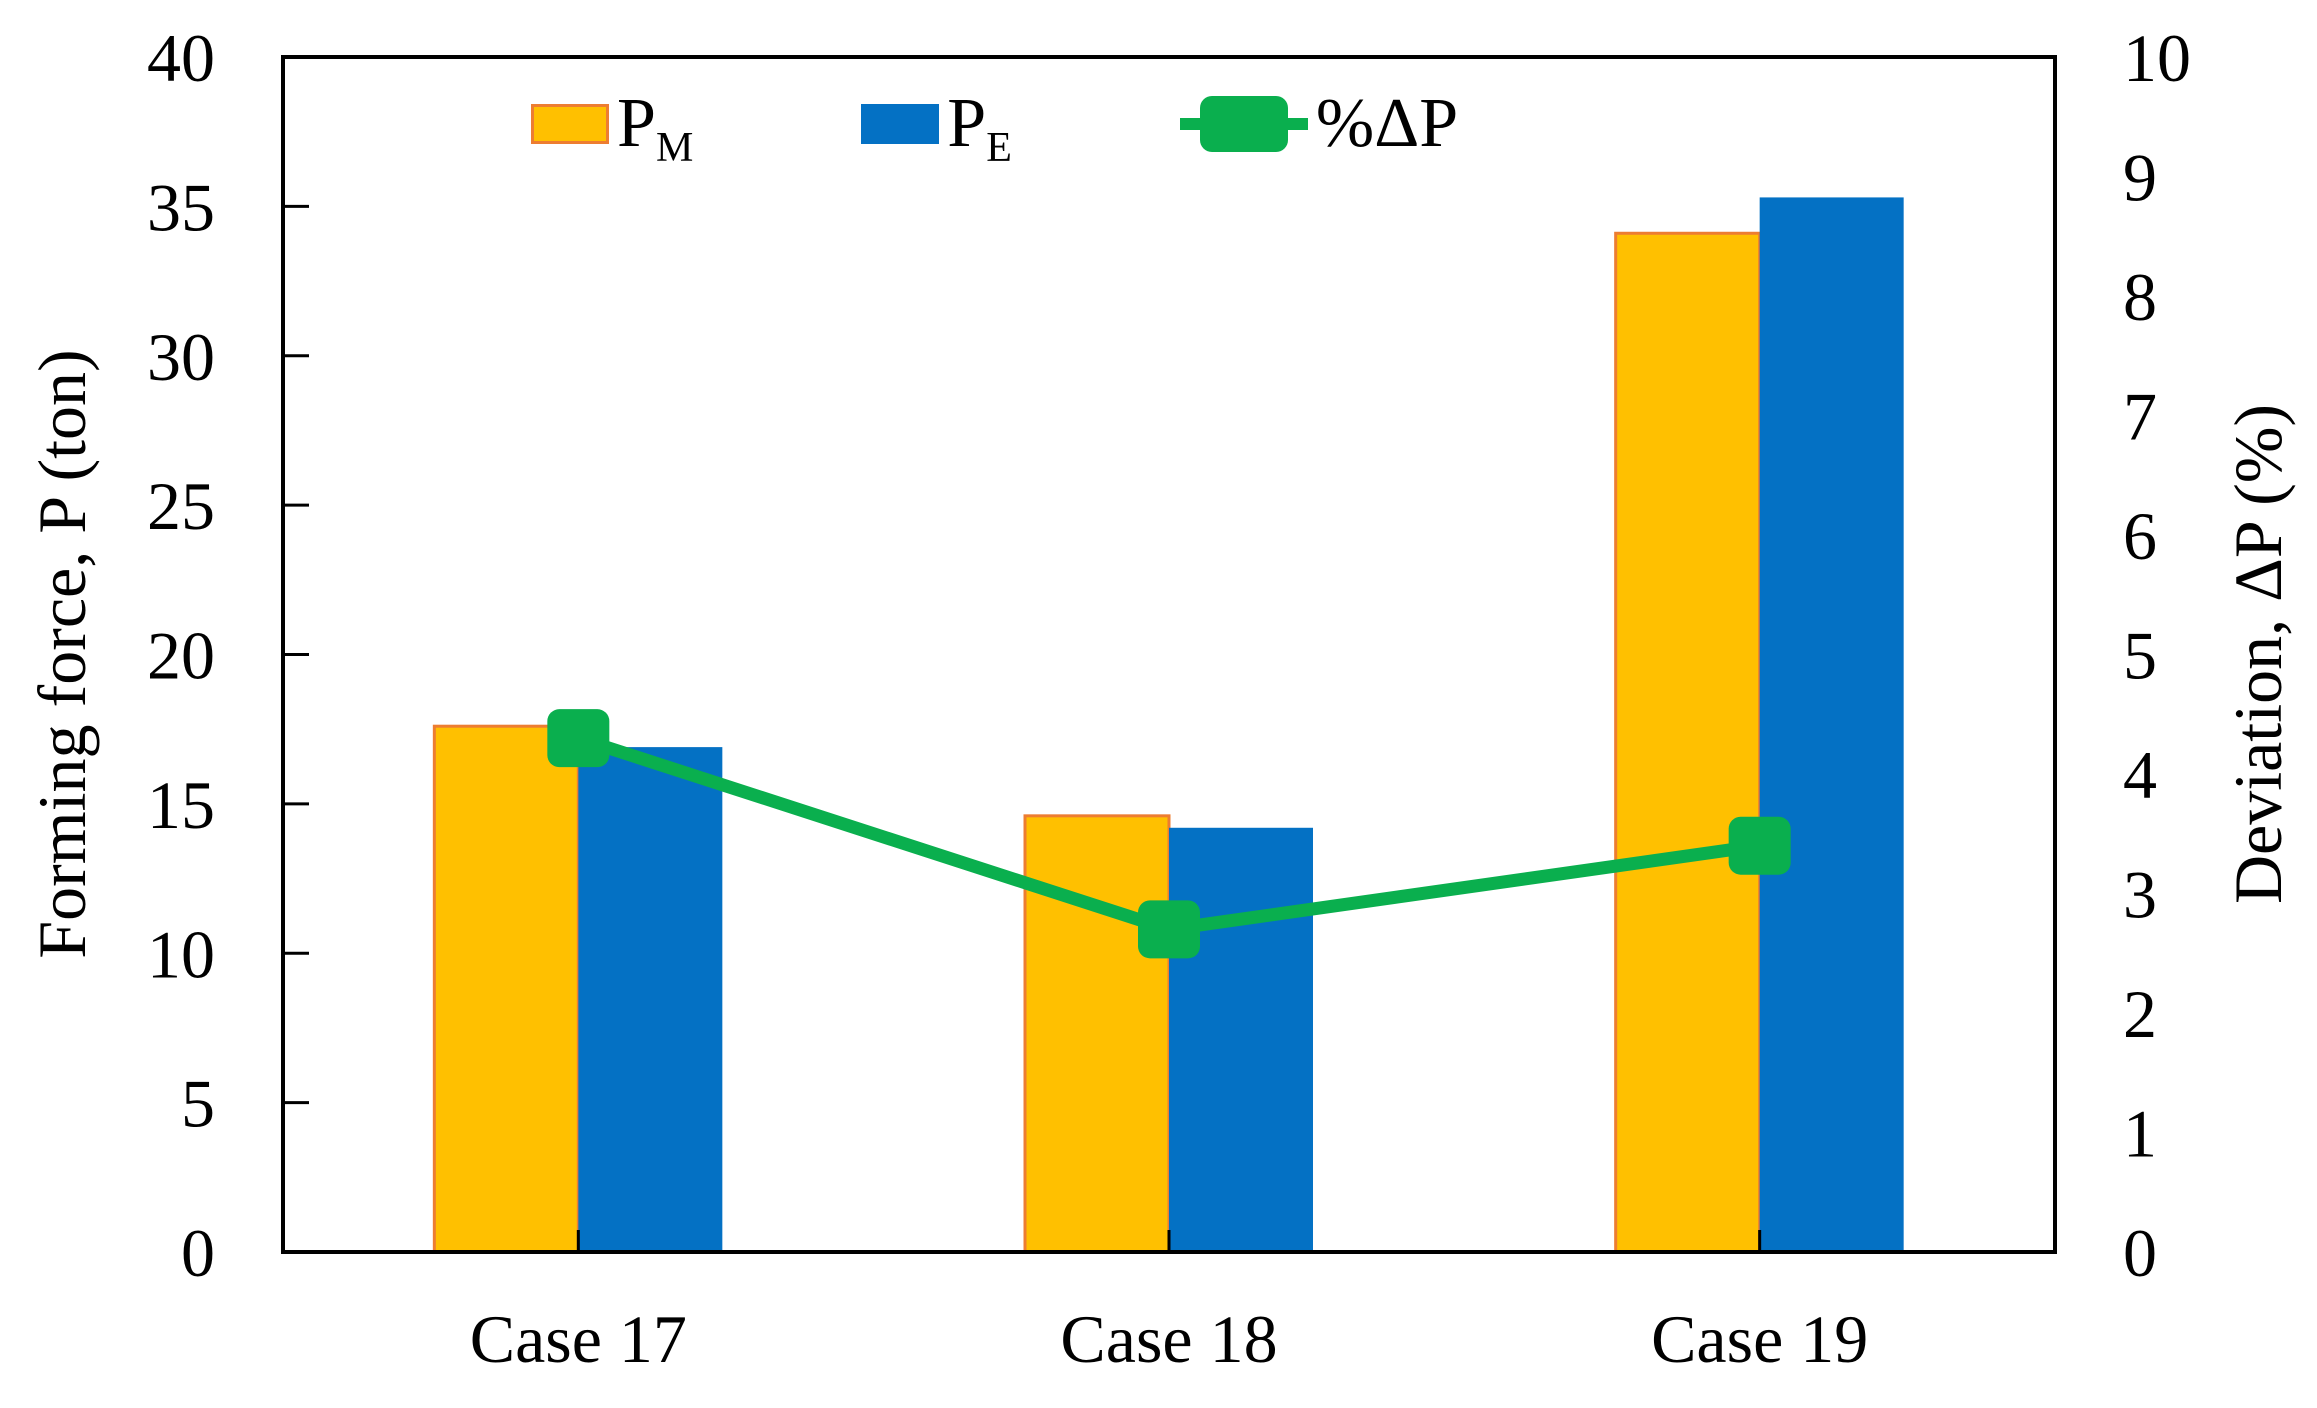  Describe the element at coordinates (2140, 1134) in the screenshot. I see `y-right-tick-label: 1` at that location.